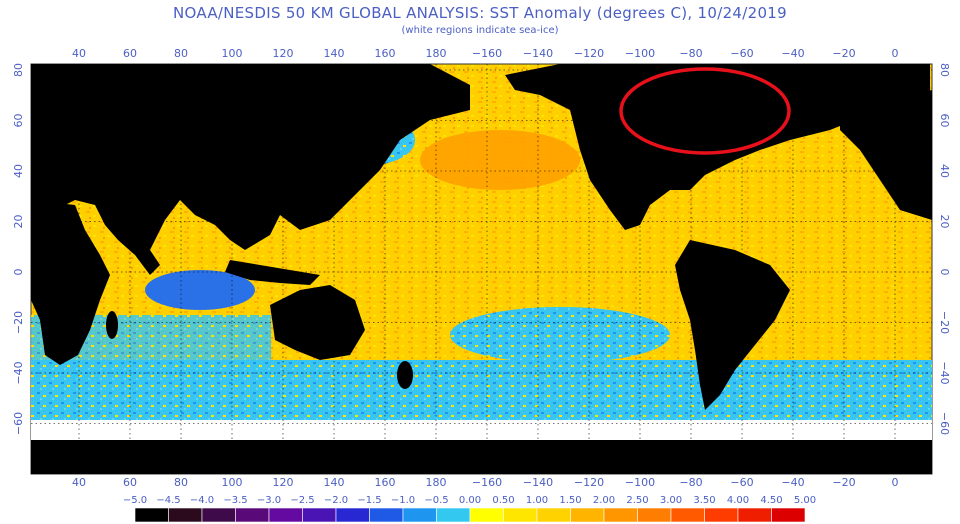 The image size is (960, 524). I want to click on colorbar-label: 0.50, so click(503, 500).